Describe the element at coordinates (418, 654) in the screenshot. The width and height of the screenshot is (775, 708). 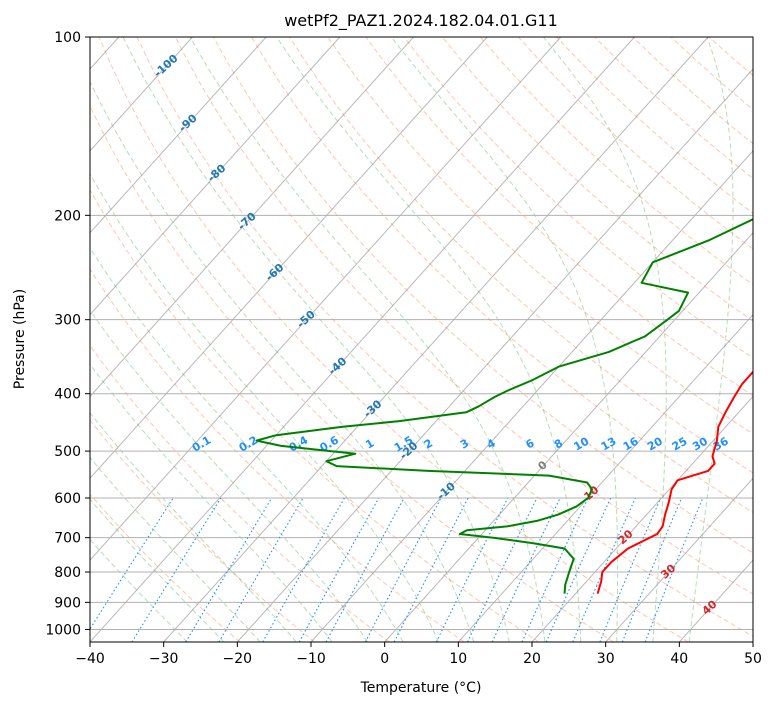
I see `x-axis-ticks: −40 −30 −20 −10 0 10 20 30 40 50` at that location.